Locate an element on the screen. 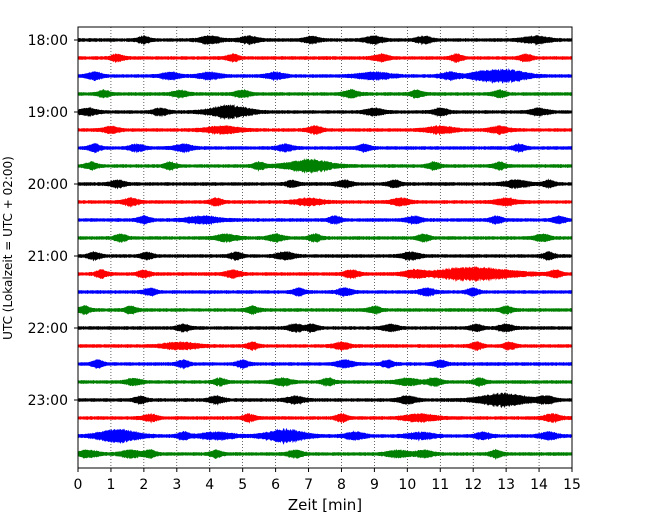 This screenshot has width=650, height=520. y-tick-label: 21:00 is located at coordinates (48, 257).